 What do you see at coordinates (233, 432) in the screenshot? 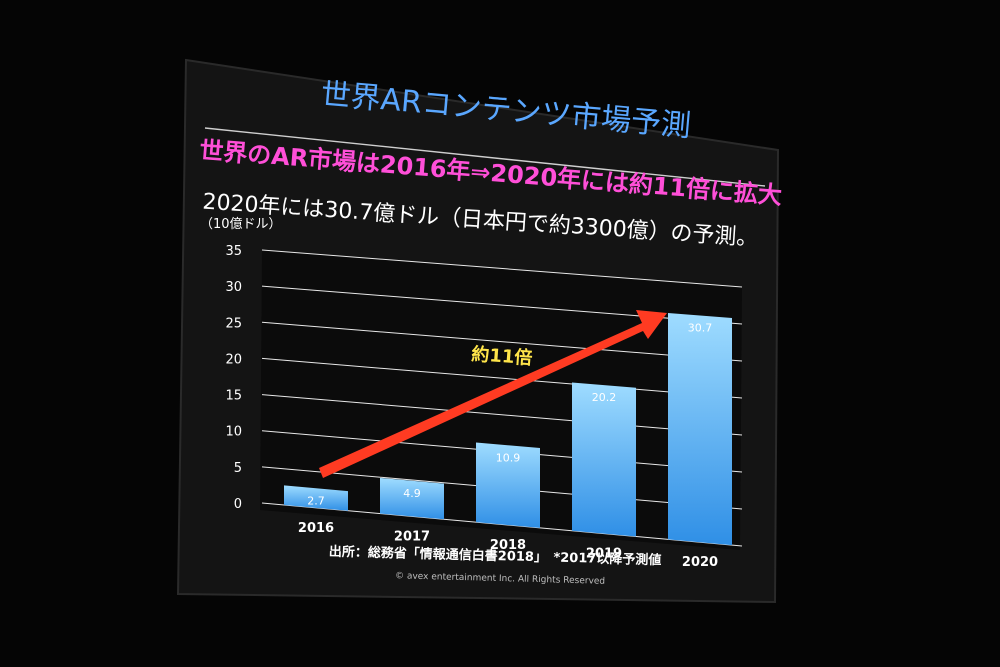
I see `y-tick-label: 10` at bounding box center [233, 432].